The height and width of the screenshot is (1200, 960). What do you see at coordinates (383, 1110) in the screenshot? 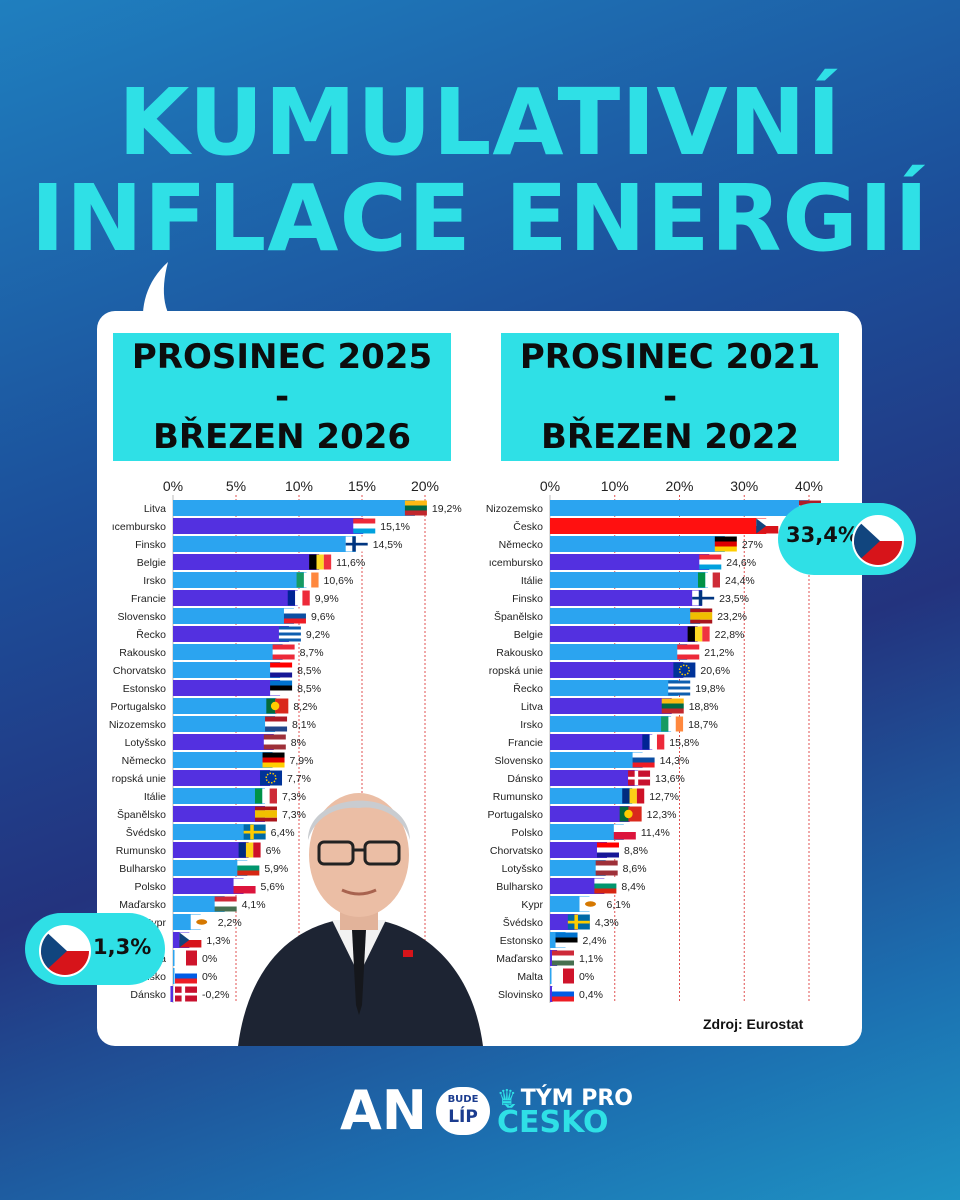
I see `ano-logo-text: AN` at bounding box center [383, 1110].